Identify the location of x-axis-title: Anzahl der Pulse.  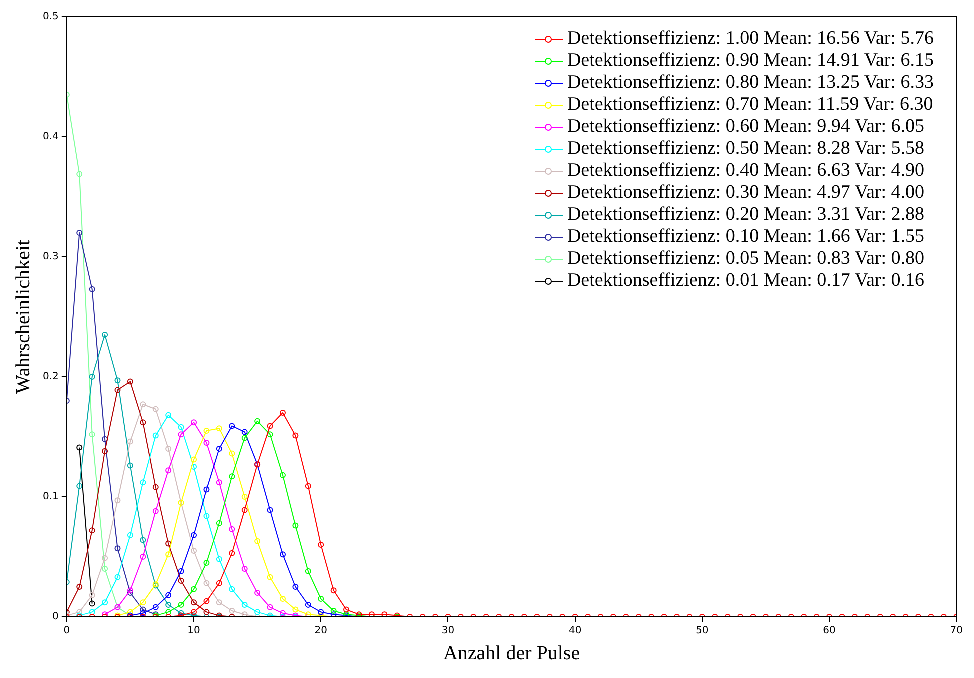
(511, 653).